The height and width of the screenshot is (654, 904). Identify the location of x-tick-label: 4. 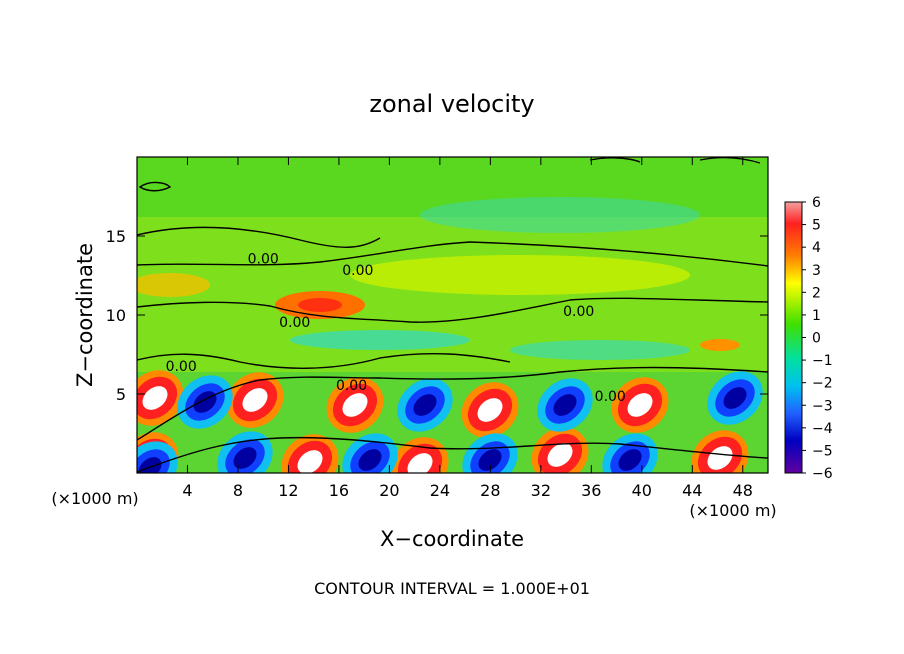
(187, 490).